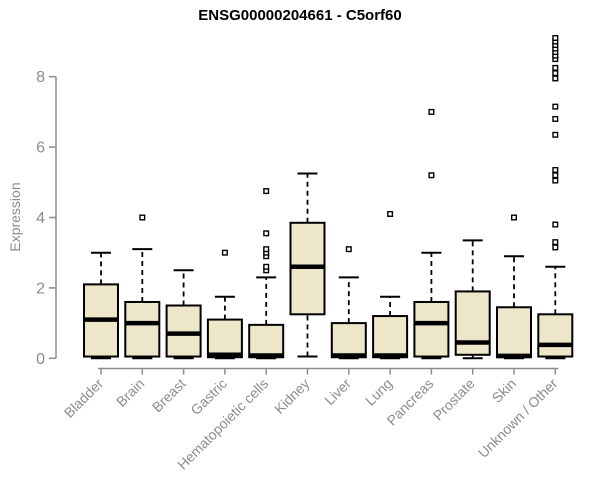 The height and width of the screenshot is (500, 600). What do you see at coordinates (454, 399) in the screenshot?
I see `x-category-label: Prostate` at bounding box center [454, 399].